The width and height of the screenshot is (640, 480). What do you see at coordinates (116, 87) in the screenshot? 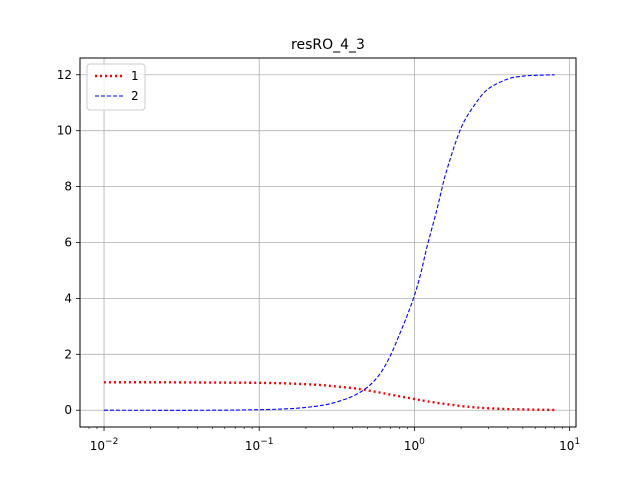
I see `legend: 12` at bounding box center [116, 87].